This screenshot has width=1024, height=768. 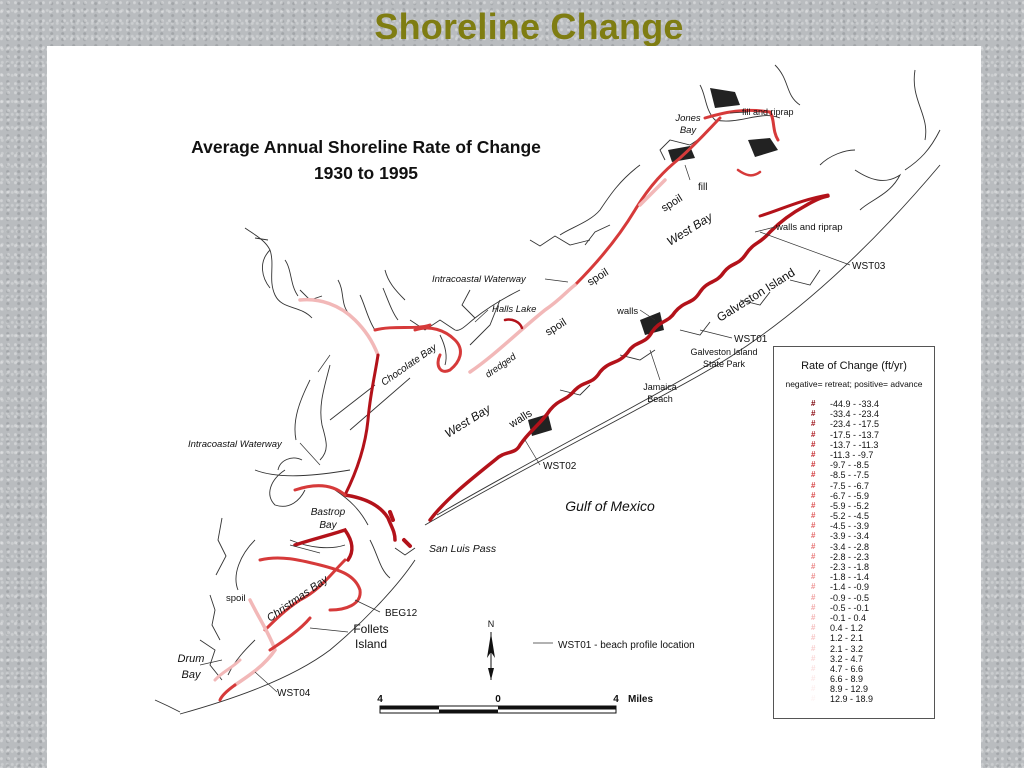 I want to click on legend-range: -6.7 - -5.9, so click(x=850, y=495).